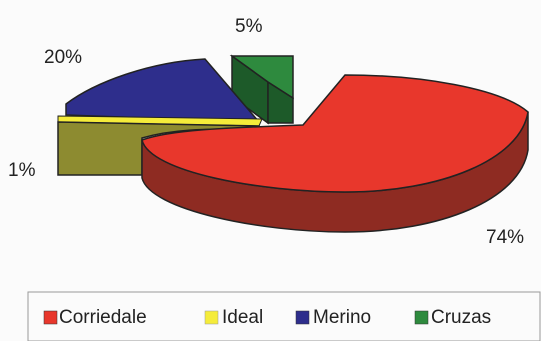  Describe the element at coordinates (50, 317) in the screenshot. I see `legend-swatch-corriedale` at that location.